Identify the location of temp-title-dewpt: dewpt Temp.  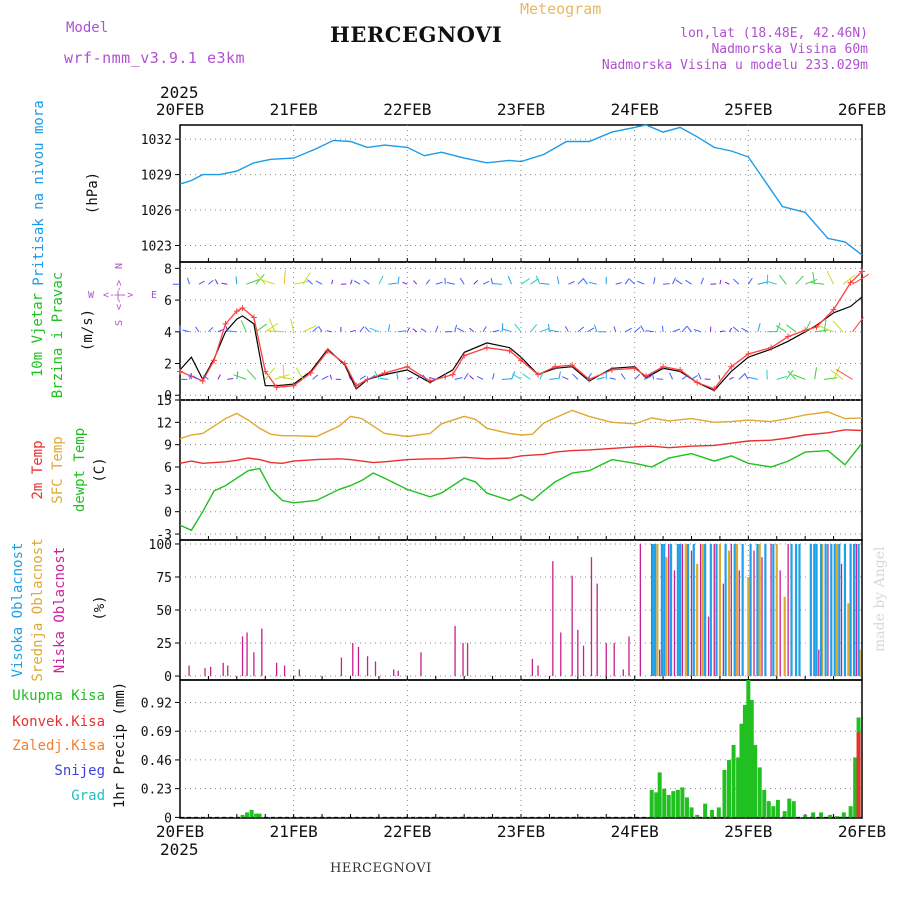
(80, 470).